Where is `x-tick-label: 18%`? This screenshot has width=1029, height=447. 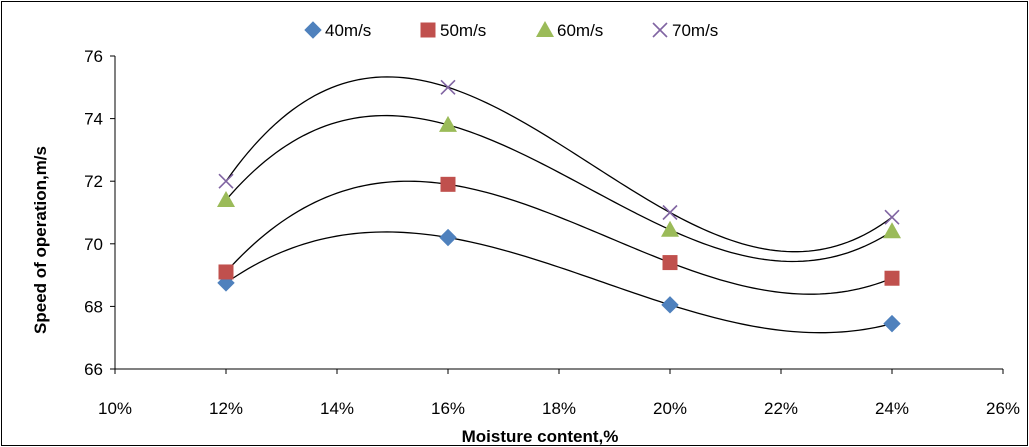
x-tick-label: 18% is located at coordinates (559, 408).